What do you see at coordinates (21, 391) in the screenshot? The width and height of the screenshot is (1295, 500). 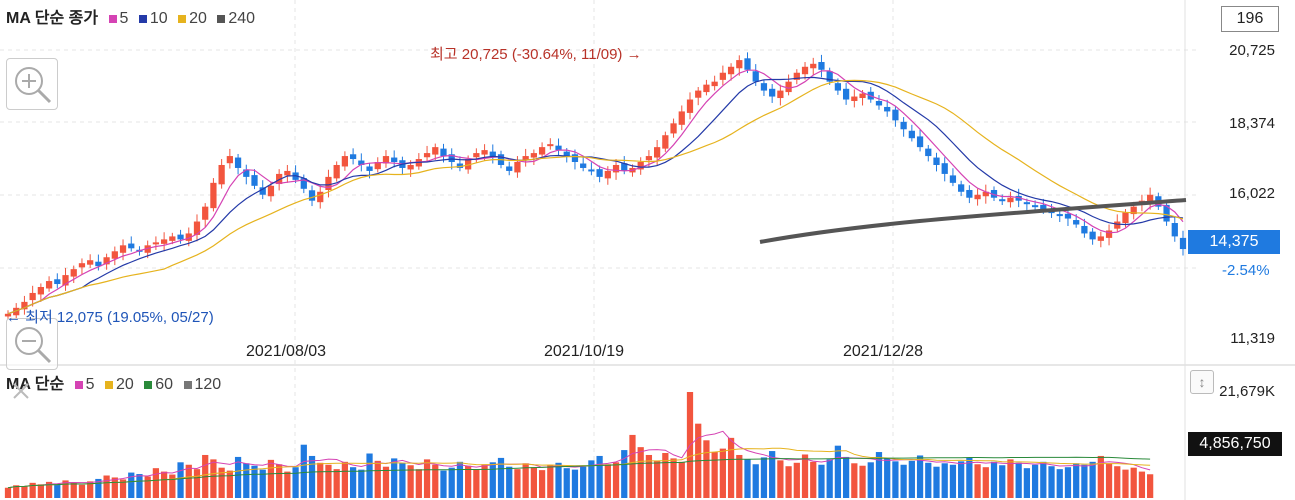 I see `close-icon` at bounding box center [21, 391].